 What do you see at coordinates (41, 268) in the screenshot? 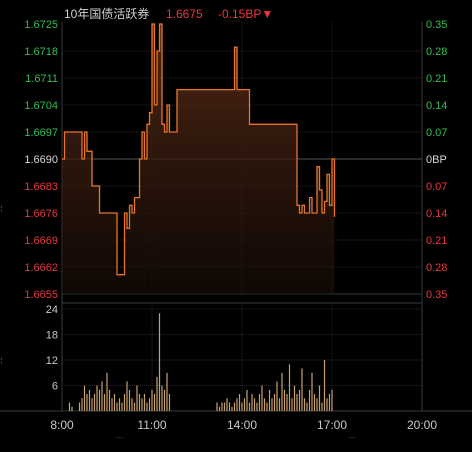
I see `y-left-tick-label: 1.6662` at bounding box center [41, 268].